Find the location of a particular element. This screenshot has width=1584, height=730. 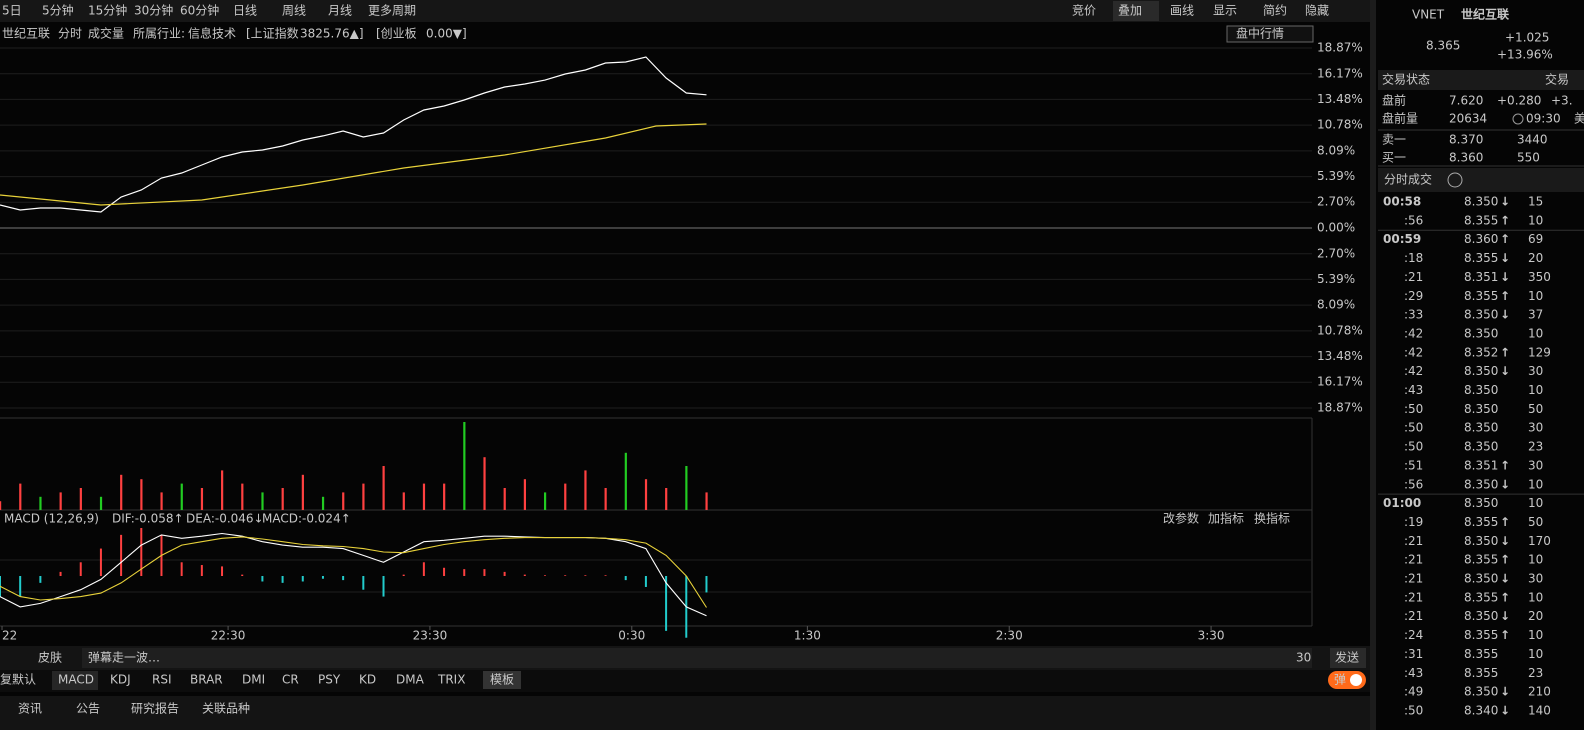

period-tab: 周线 is located at coordinates (294, 11).